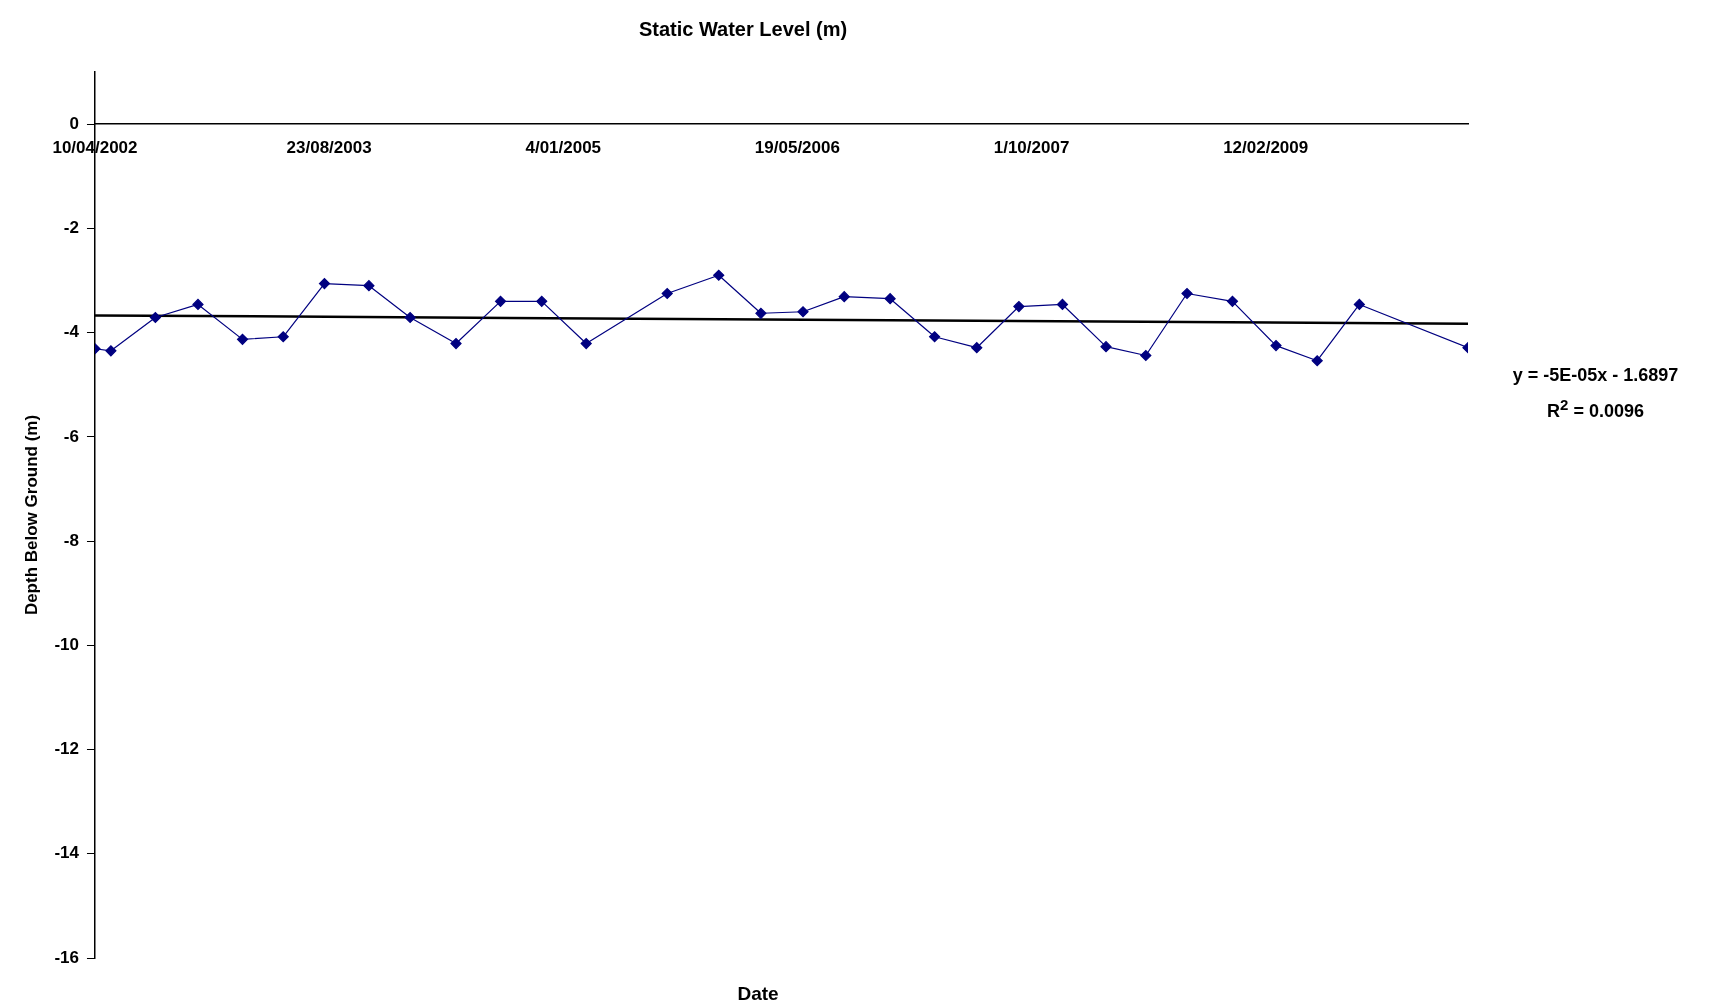  Describe the element at coordinates (797, 148) in the screenshot. I see `x-tick-label: 19/05/2006` at that location.